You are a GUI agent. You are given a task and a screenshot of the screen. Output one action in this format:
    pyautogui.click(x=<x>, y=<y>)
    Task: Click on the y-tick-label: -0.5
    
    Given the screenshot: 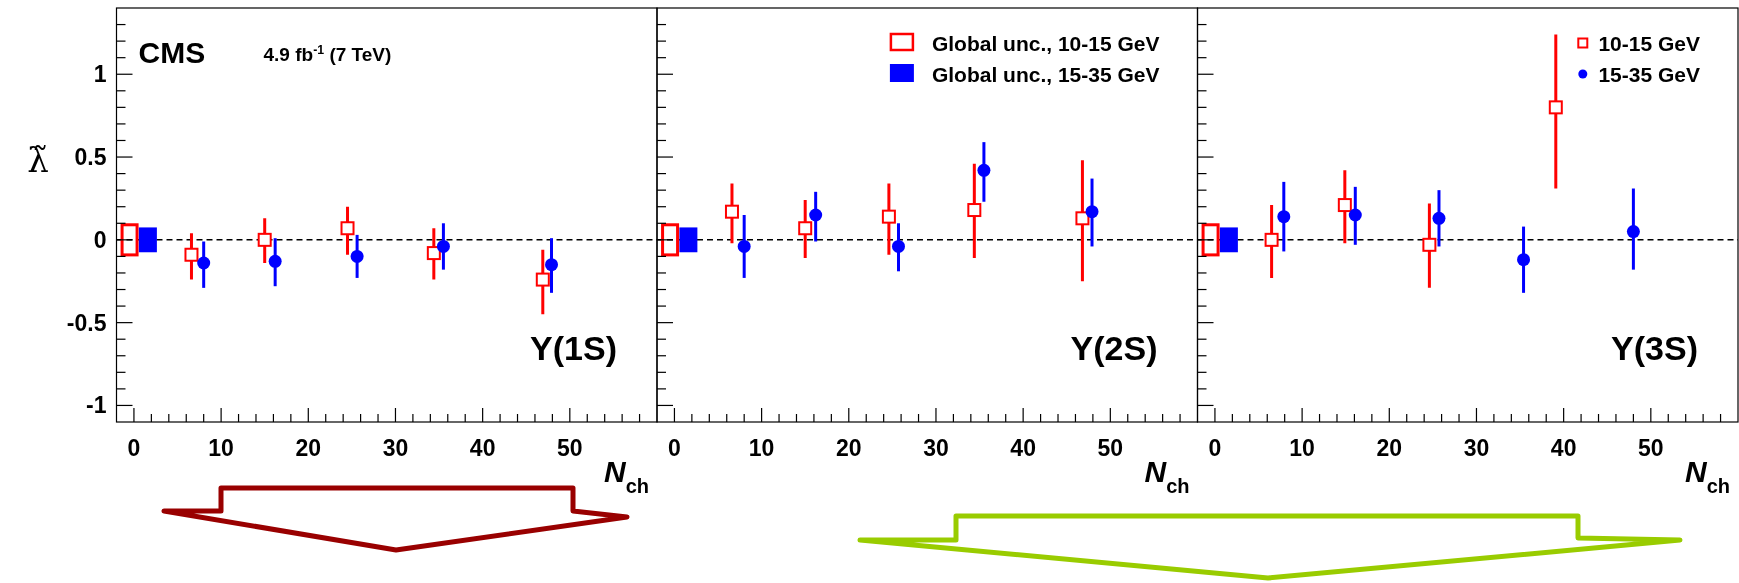 What is the action you would take?
    pyautogui.click(x=86, y=322)
    